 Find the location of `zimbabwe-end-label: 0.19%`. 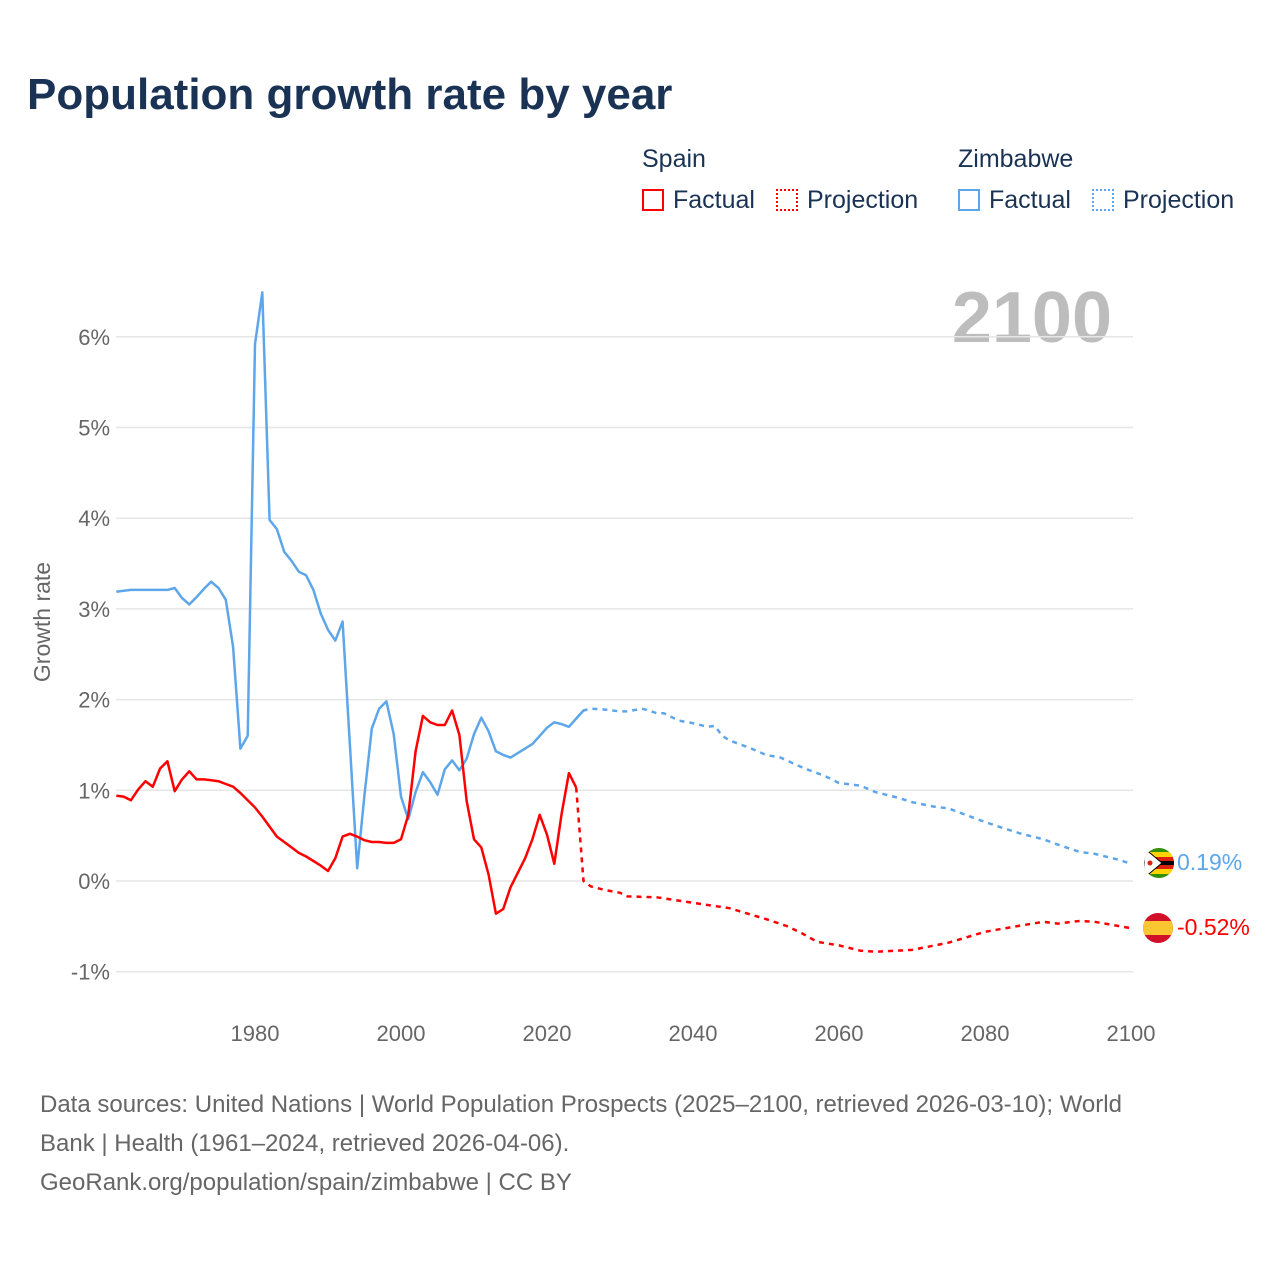

zimbabwe-end-label: 0.19% is located at coordinates (1209, 862).